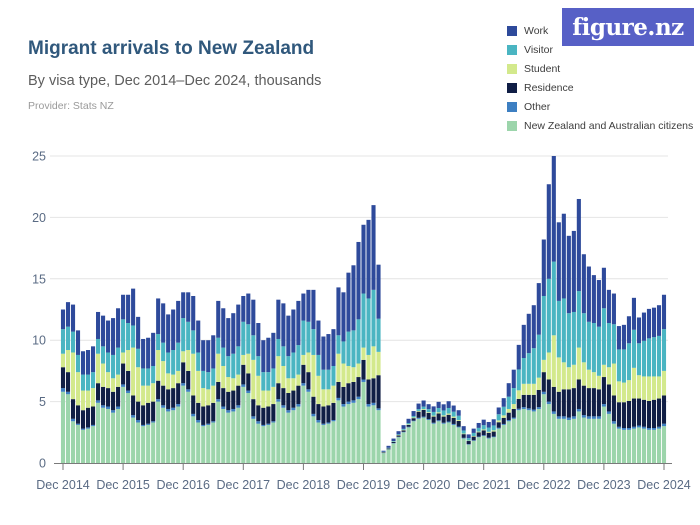  Describe the element at coordinates (600, 87) in the screenshot. I see `legend-item: Residence` at that location.